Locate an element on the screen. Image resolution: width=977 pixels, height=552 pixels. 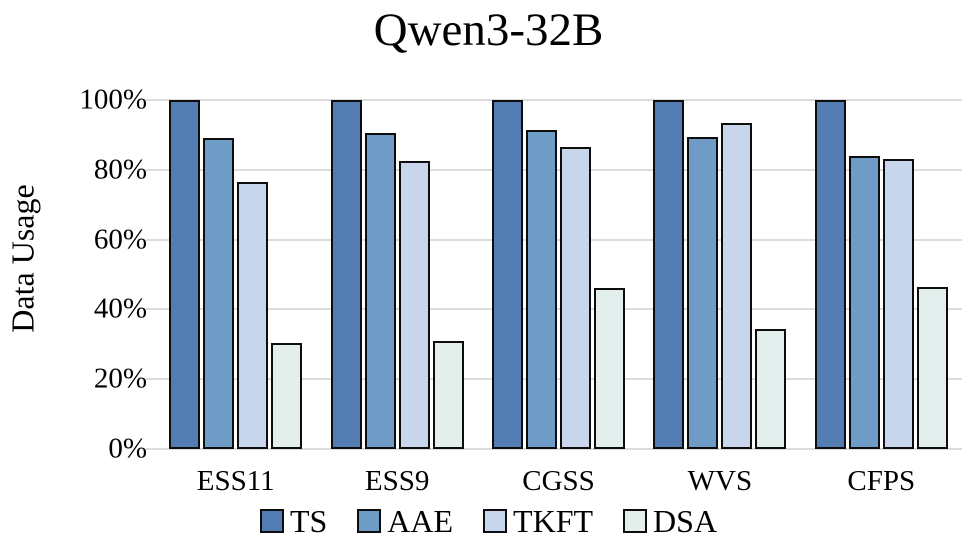
bar-ess9-tkft is located at coordinates (414, 305).